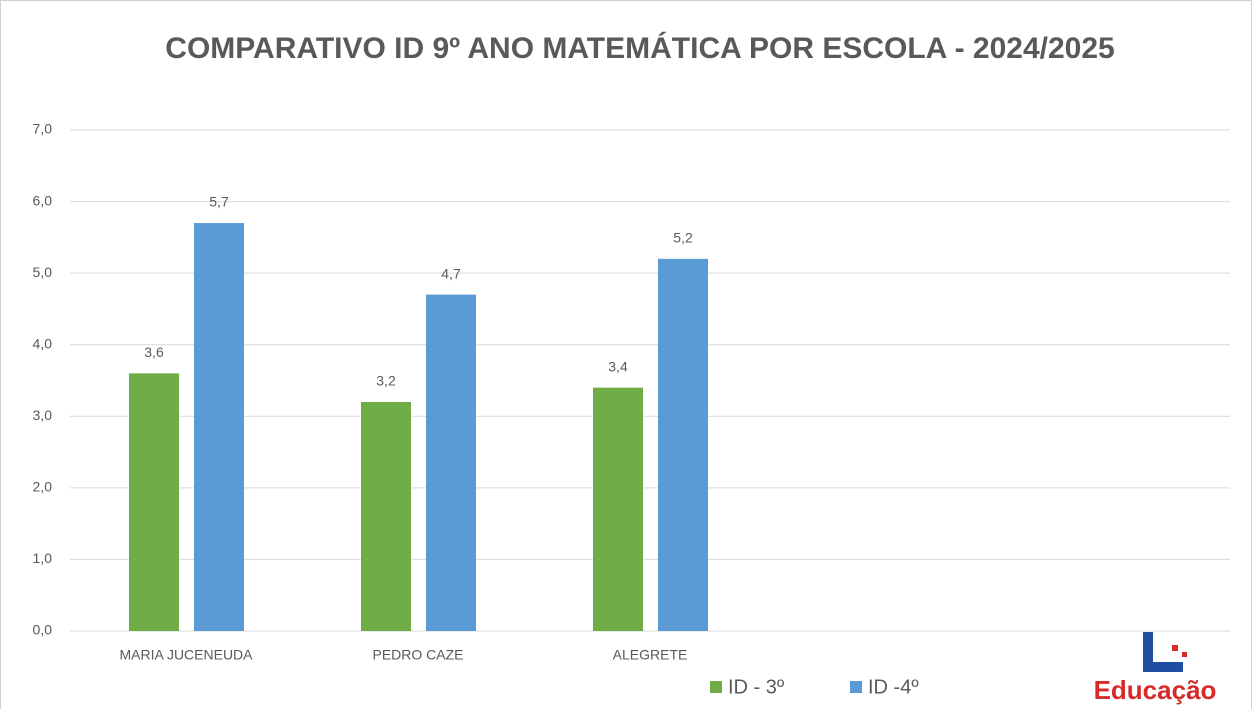 The image size is (1252, 709). Describe the element at coordinates (417, 655) in the screenshot. I see `x-tick-label: PEDRO CAZE` at that location.